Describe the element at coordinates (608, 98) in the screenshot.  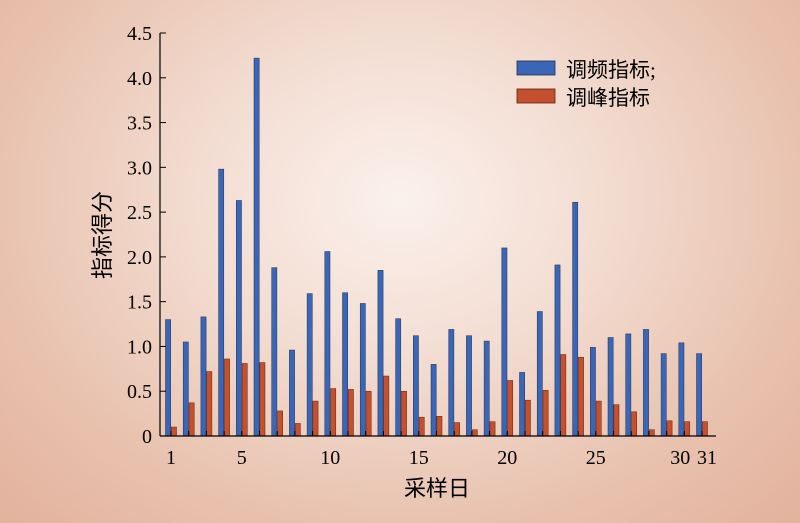
I see `legend-item-series2-label: 调峰指标` at that location.